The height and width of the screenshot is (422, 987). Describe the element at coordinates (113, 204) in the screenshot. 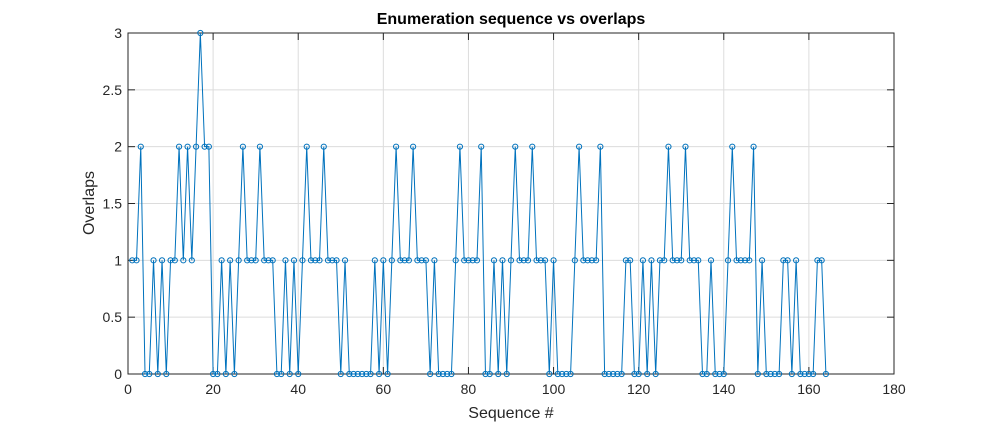

I see `y-tick-label: 1.5` at that location.